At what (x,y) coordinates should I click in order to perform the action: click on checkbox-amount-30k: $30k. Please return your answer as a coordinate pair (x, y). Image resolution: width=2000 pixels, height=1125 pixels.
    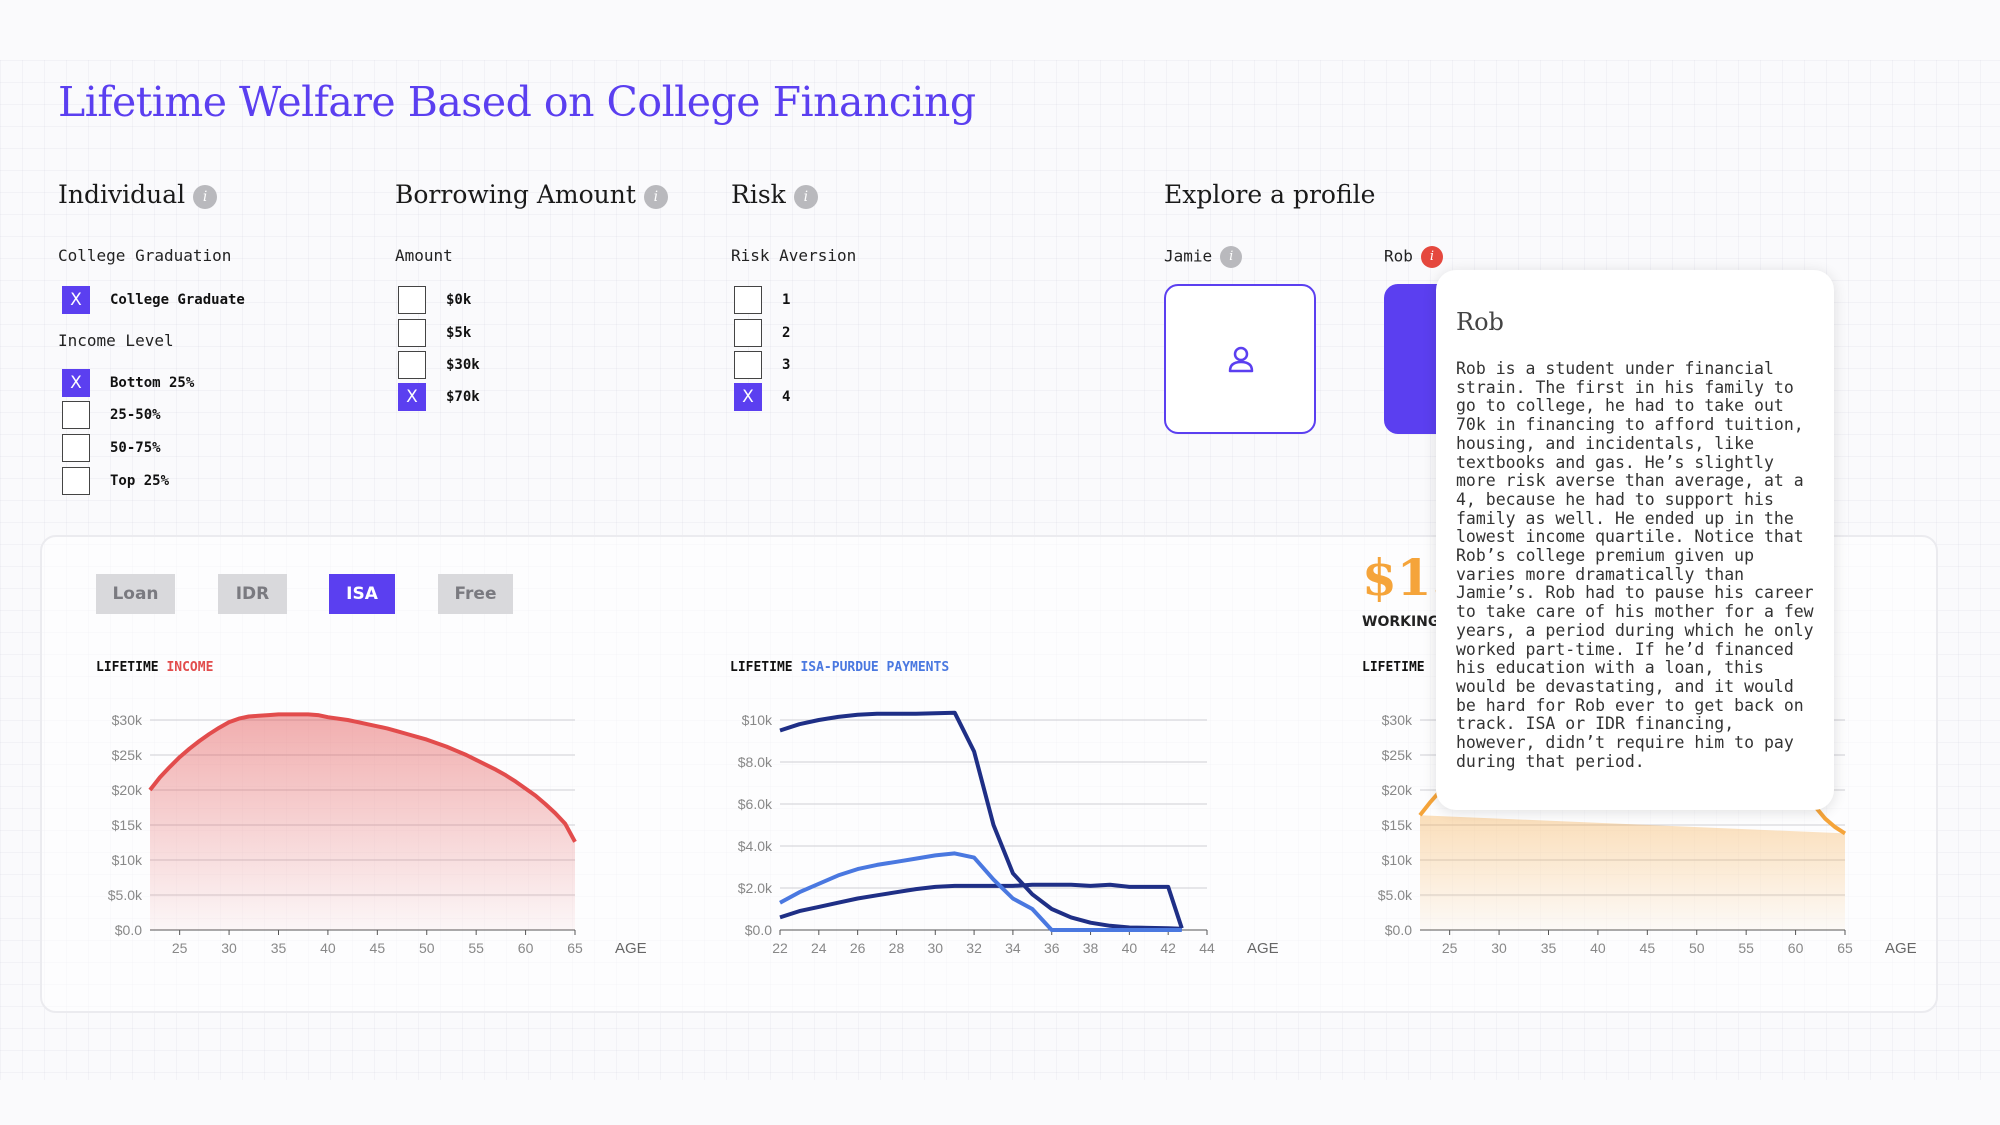
    Looking at the image, I should click on (439, 365).